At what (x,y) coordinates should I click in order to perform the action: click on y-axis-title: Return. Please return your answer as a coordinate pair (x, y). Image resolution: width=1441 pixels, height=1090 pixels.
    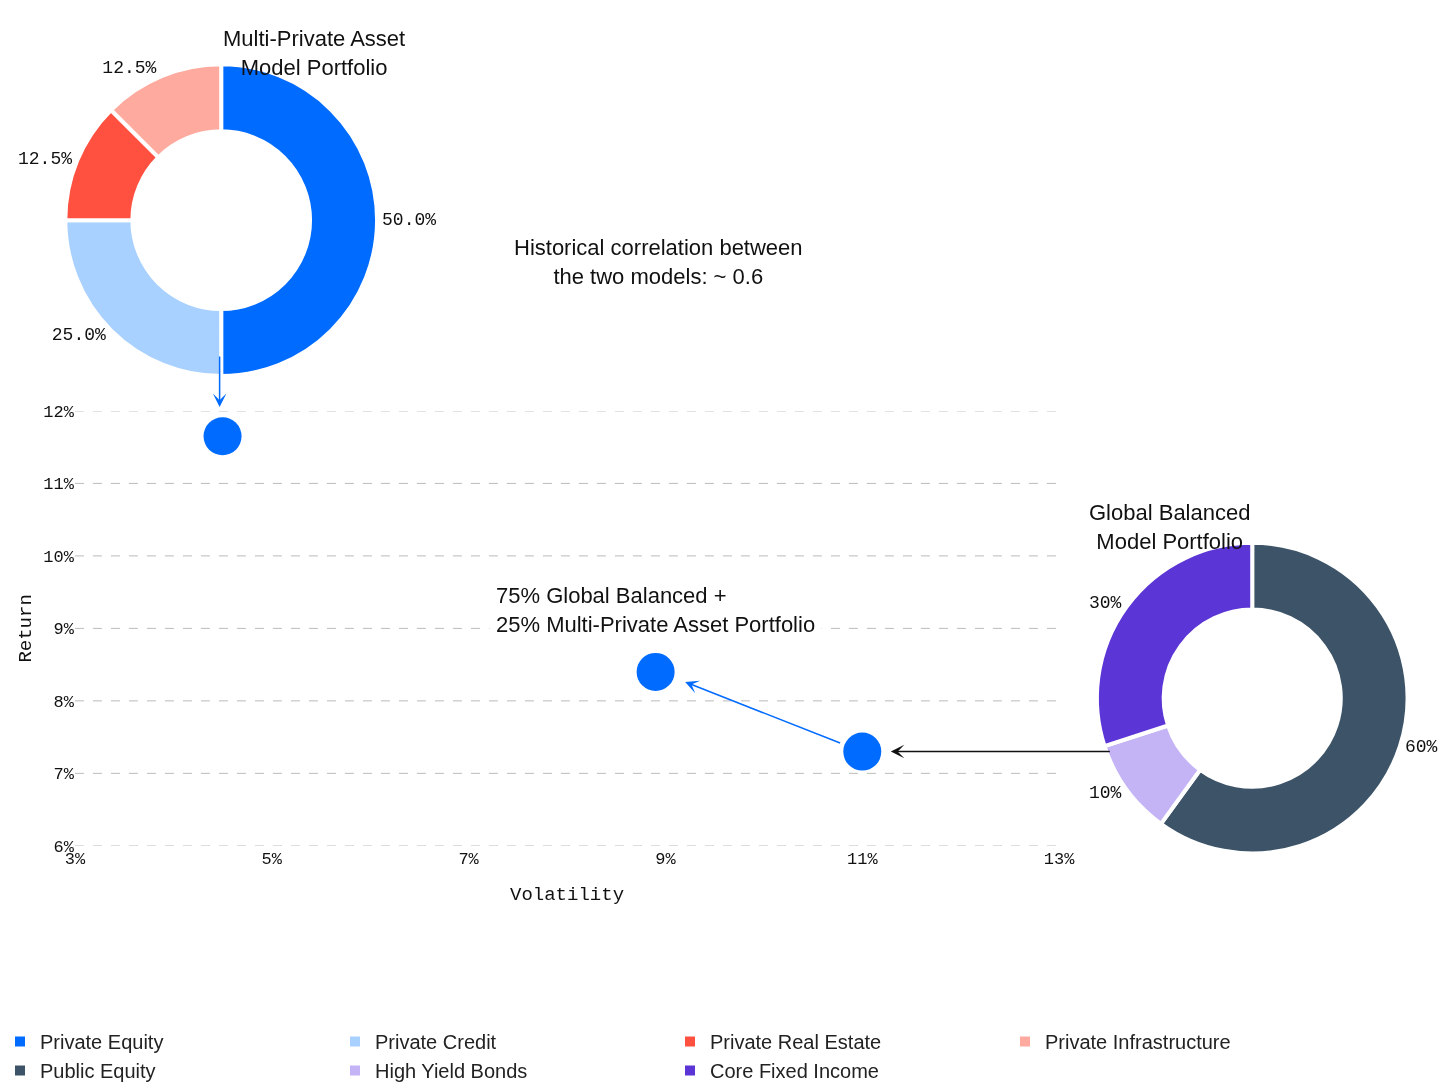
    Looking at the image, I should click on (26, 628).